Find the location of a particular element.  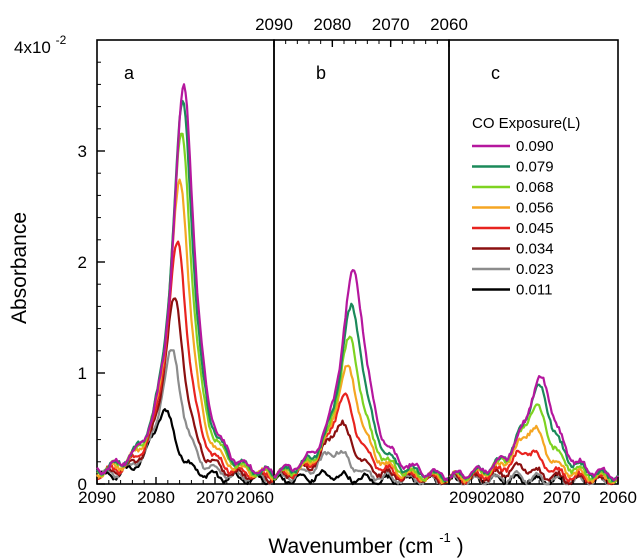

legend-label-0.045: 0.045 is located at coordinates (535, 228).